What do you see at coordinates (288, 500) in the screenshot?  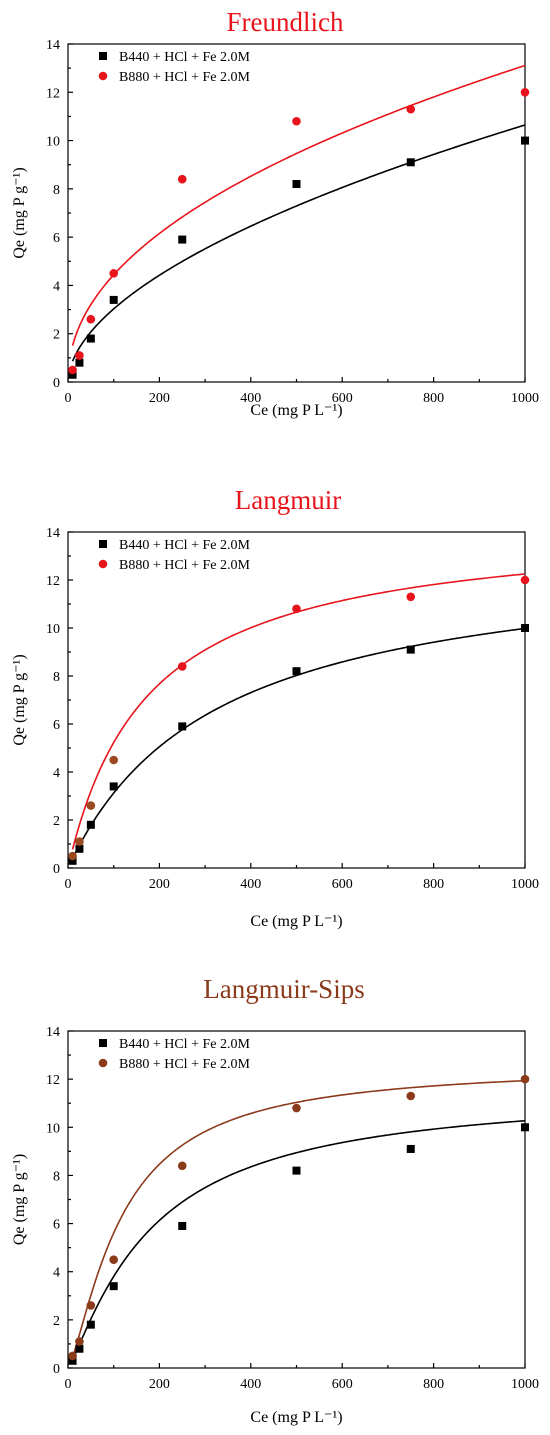 I see `chart-title: Langmuir` at bounding box center [288, 500].